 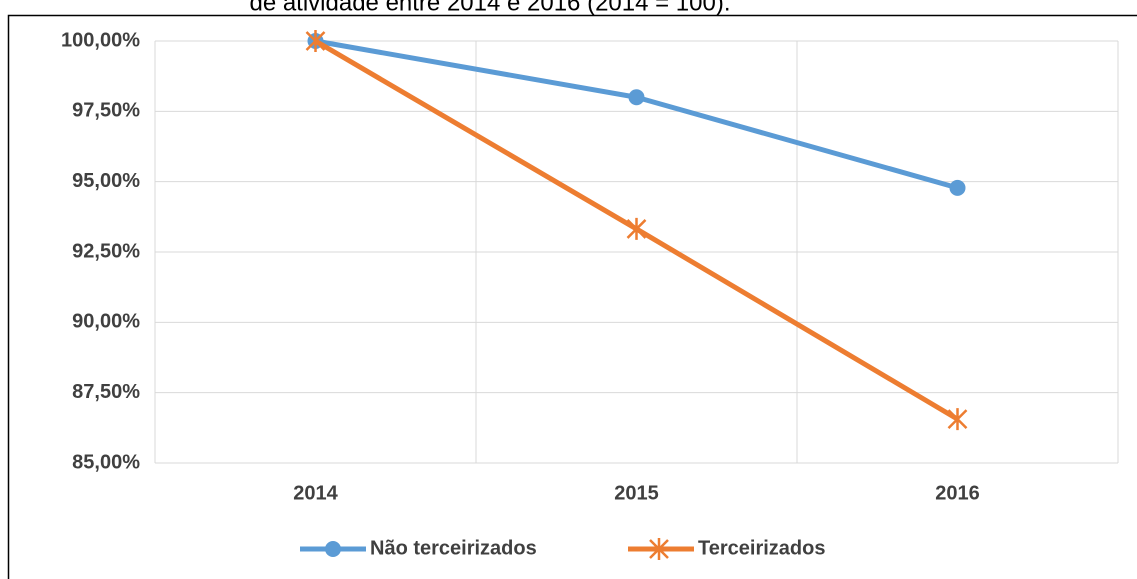 I want to click on legend-label: Não terceirizados, so click(x=453, y=548).